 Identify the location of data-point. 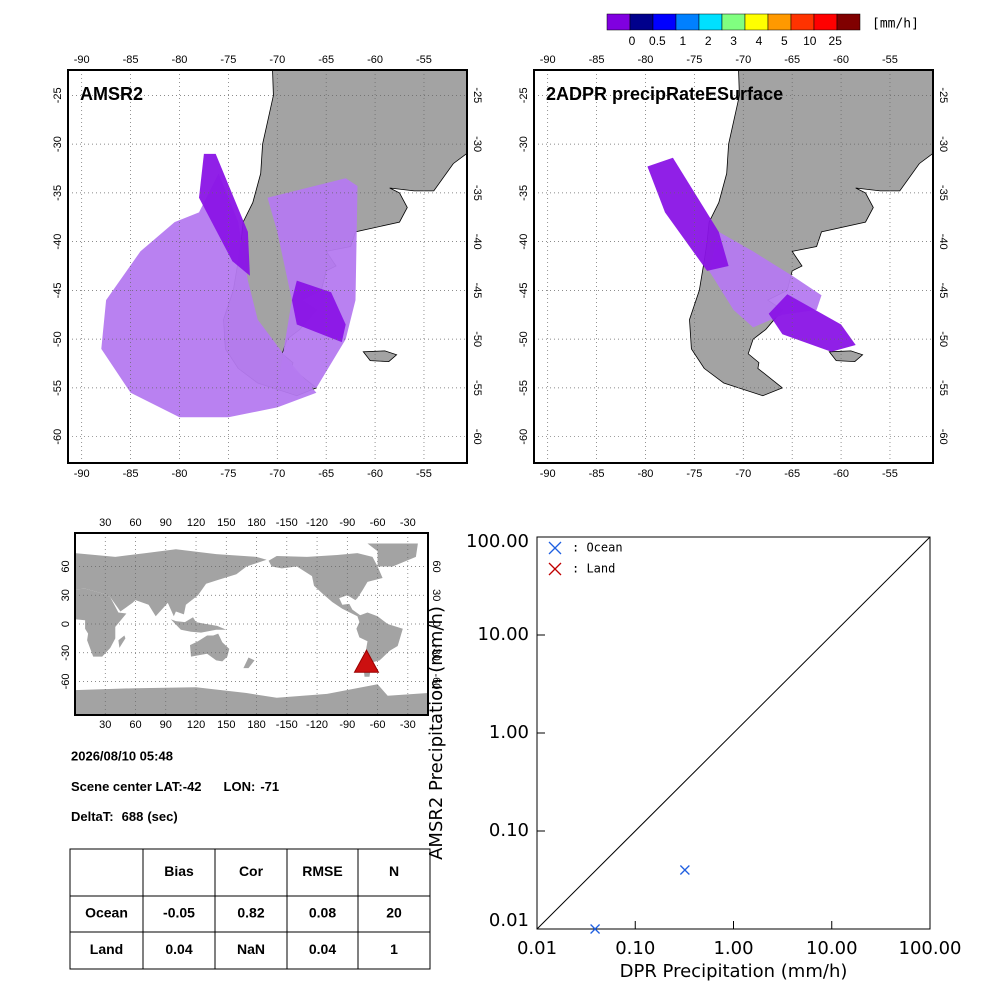
(684, 870).